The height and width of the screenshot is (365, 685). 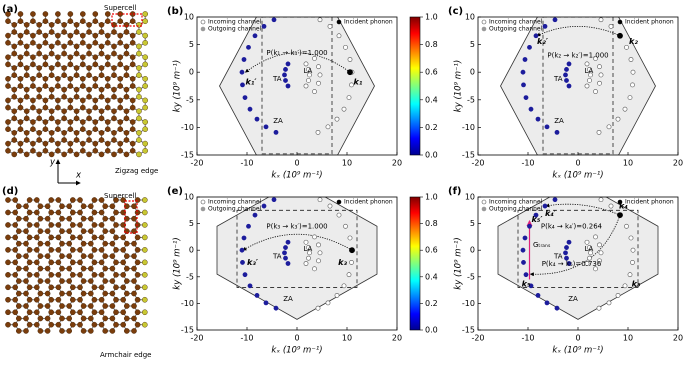 I want to click on y-tick-label: 0, so click(x=191, y=72).